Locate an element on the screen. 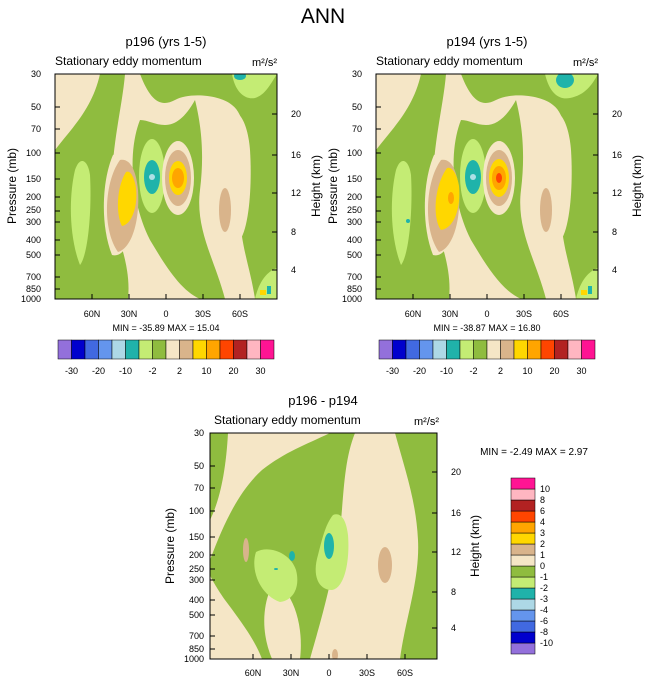 The width and height of the screenshot is (647, 683). colorbar-label: -8 is located at coordinates (544, 632).